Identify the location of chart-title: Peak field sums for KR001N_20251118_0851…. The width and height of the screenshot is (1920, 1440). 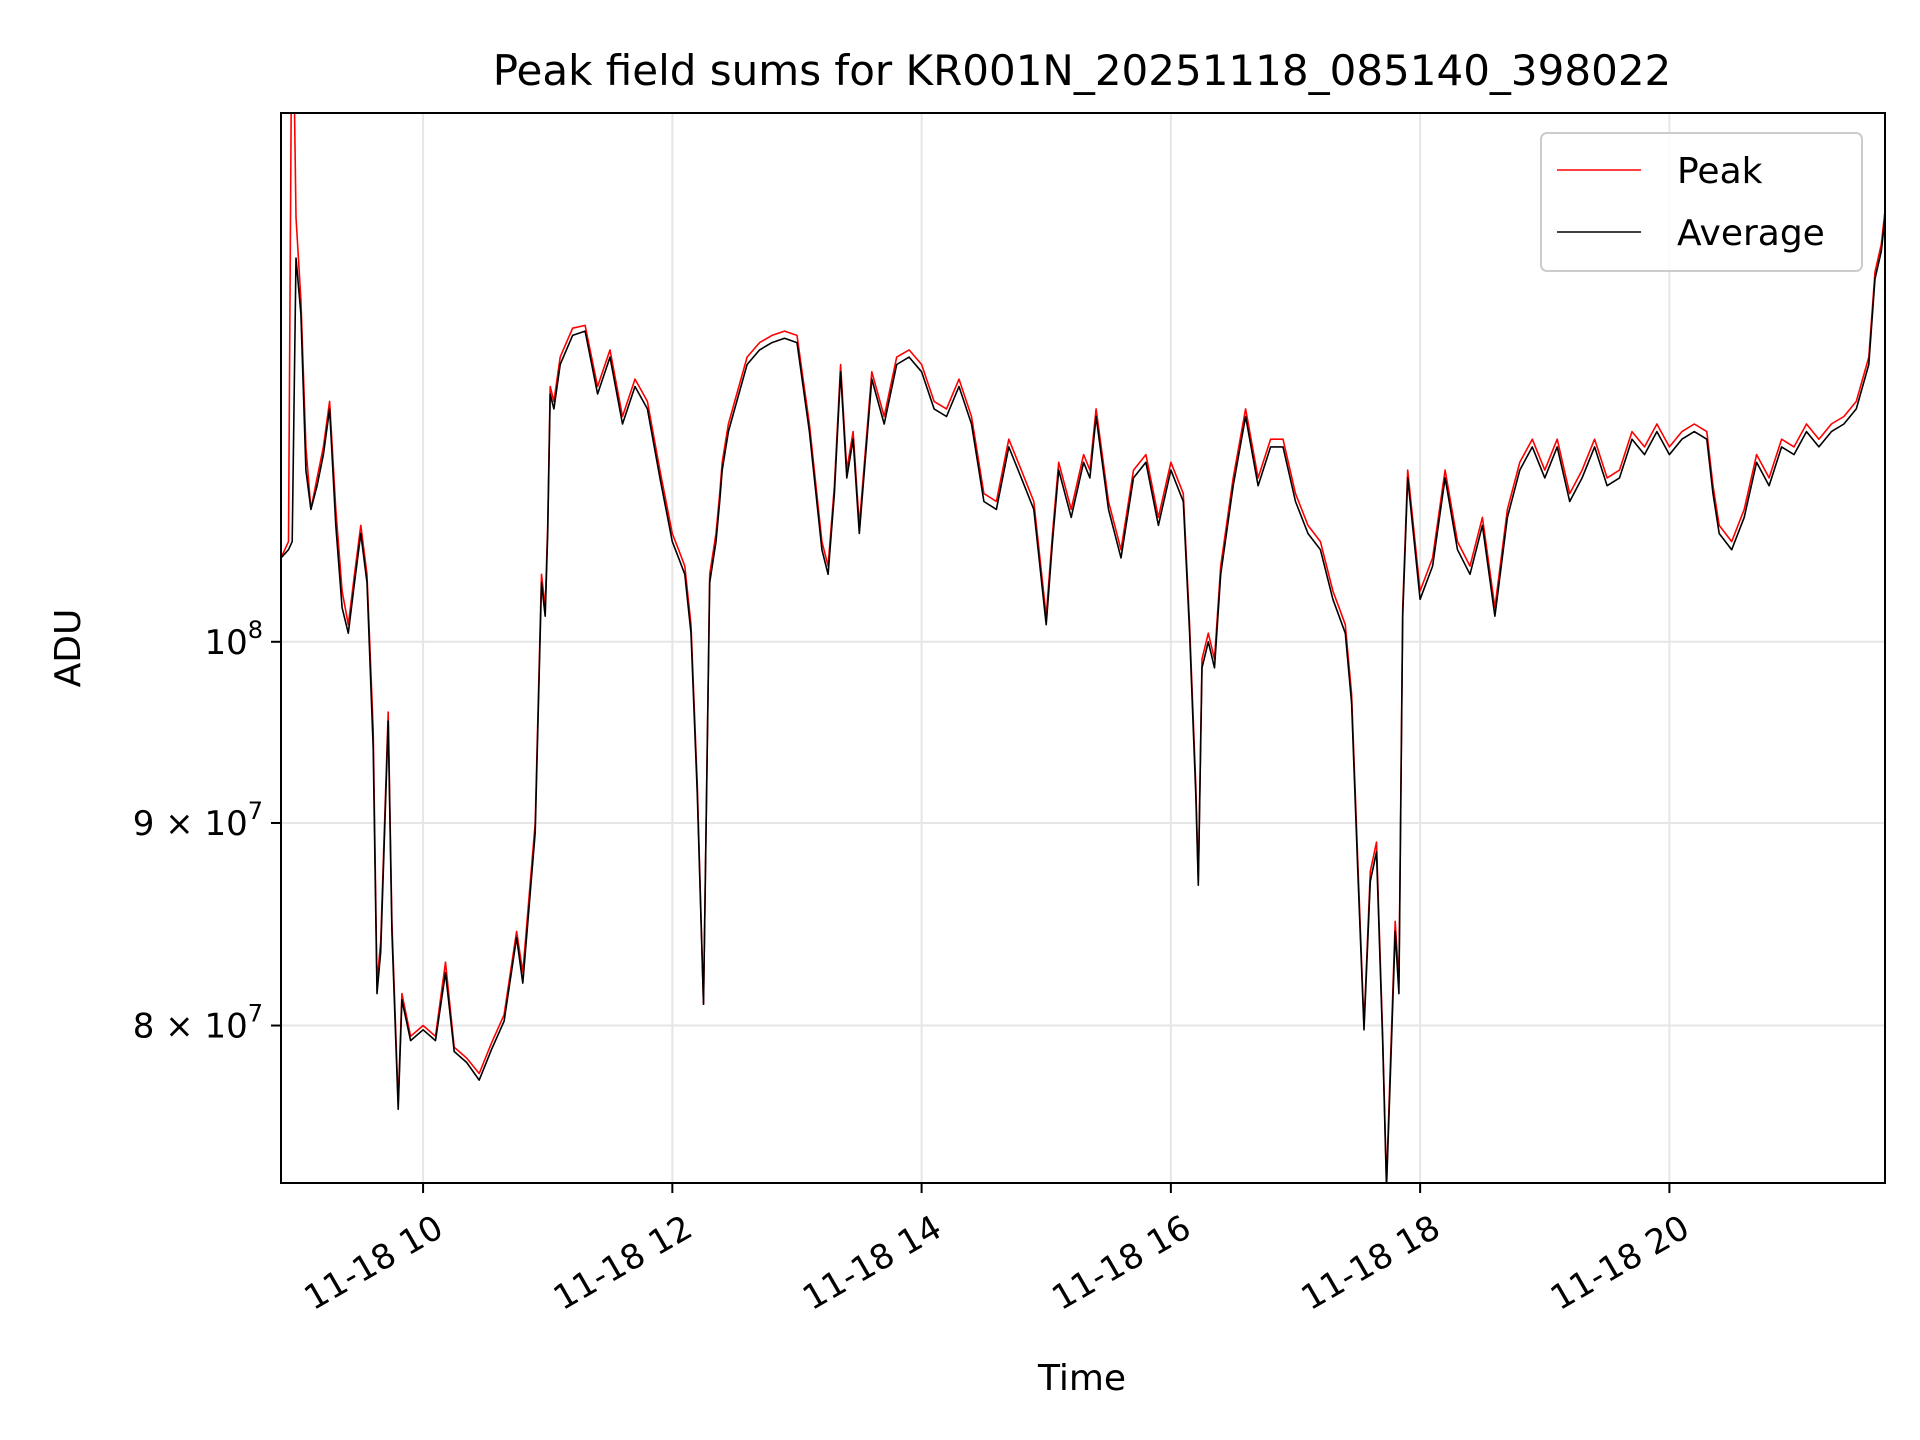
(1082, 70).